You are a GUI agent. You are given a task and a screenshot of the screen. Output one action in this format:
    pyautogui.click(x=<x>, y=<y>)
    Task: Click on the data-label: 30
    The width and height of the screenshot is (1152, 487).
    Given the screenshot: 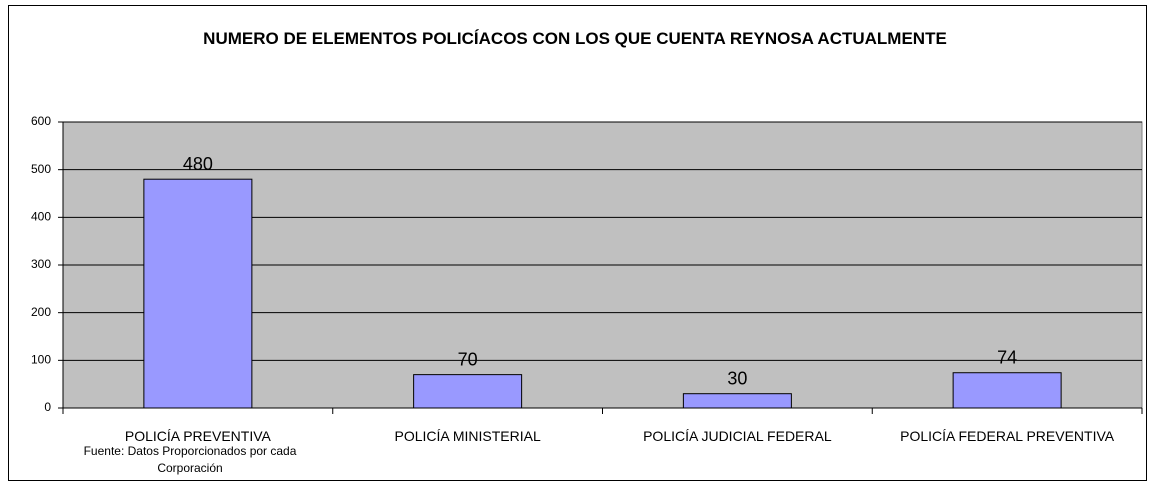 What is the action you would take?
    pyautogui.click(x=737, y=378)
    